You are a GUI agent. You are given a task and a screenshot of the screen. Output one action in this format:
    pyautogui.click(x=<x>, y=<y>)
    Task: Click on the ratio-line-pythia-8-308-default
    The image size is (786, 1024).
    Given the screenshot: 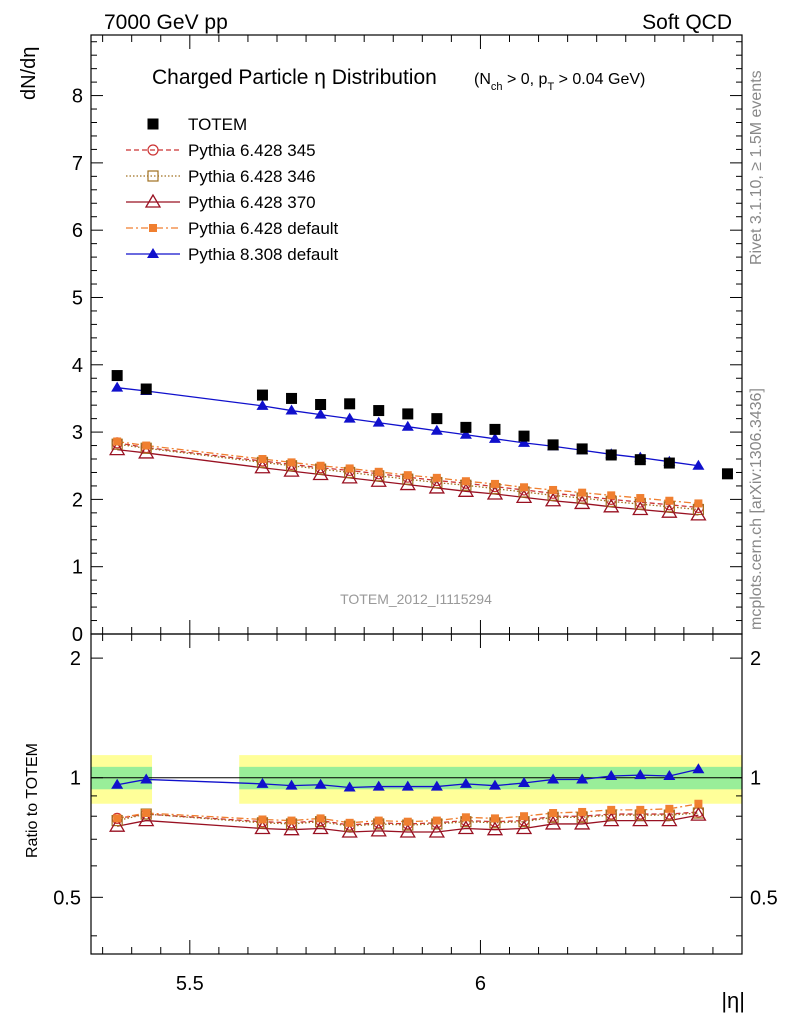 What is the action you would take?
    pyautogui.click(x=408, y=778)
    